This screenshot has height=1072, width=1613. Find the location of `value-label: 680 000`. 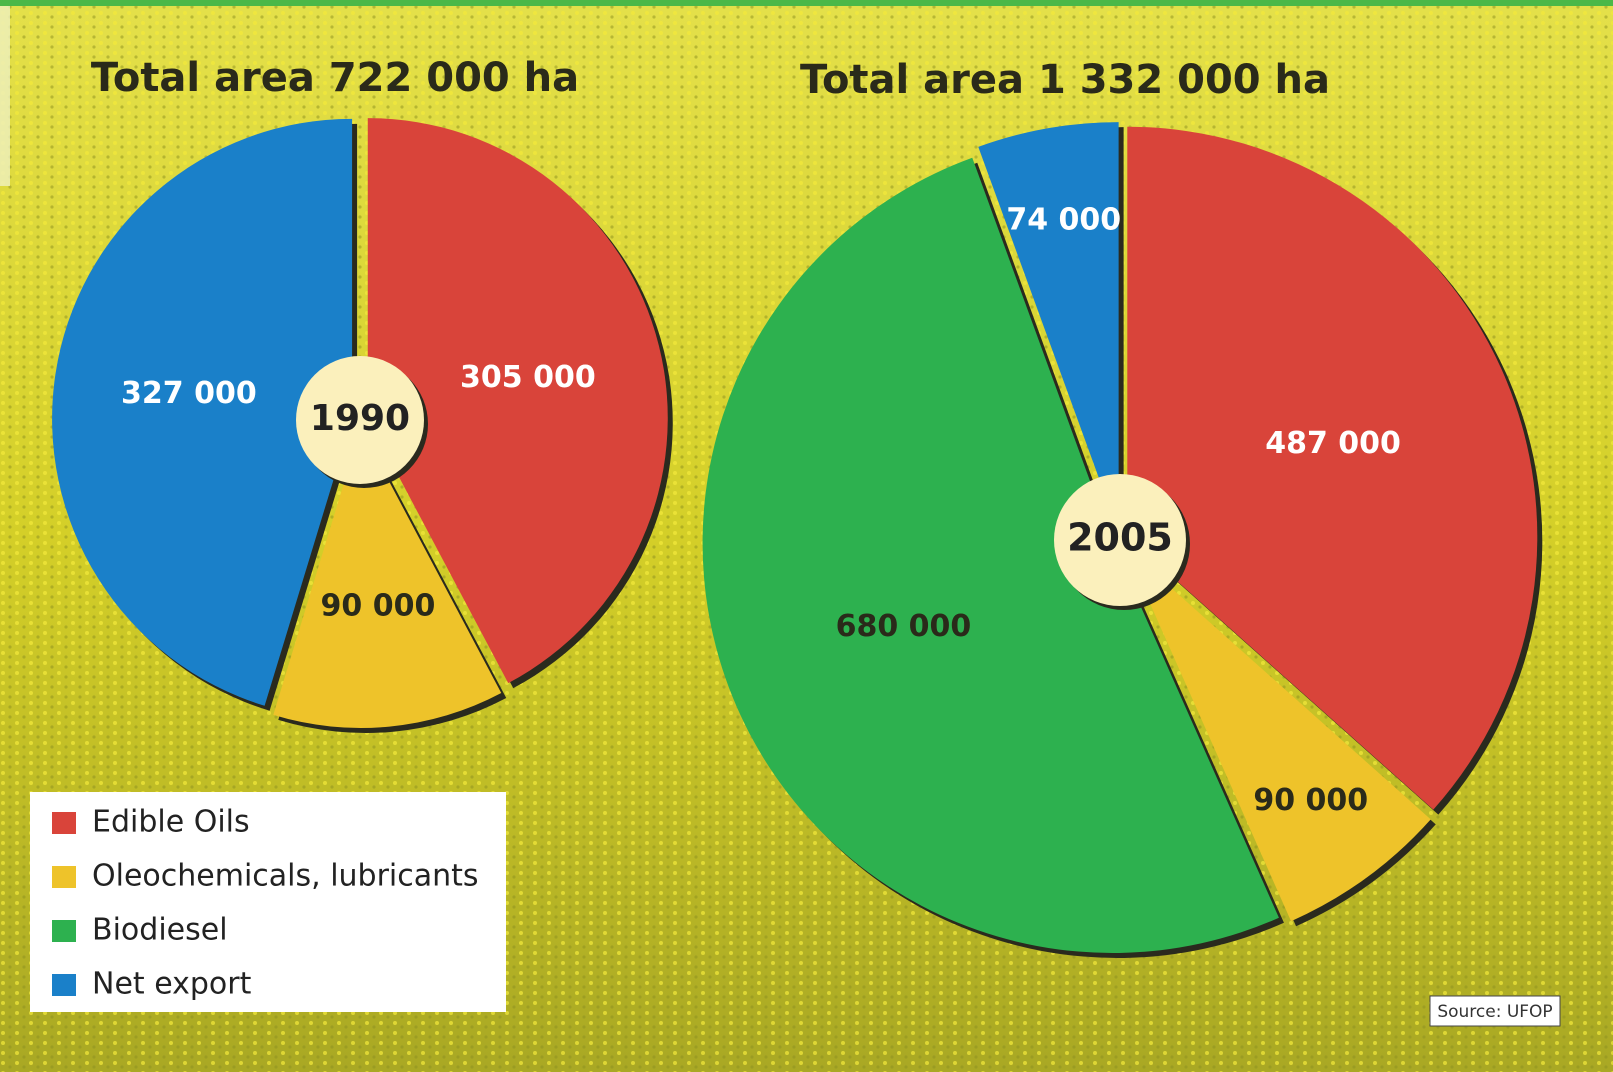

value-label: 680 000 is located at coordinates (904, 626).